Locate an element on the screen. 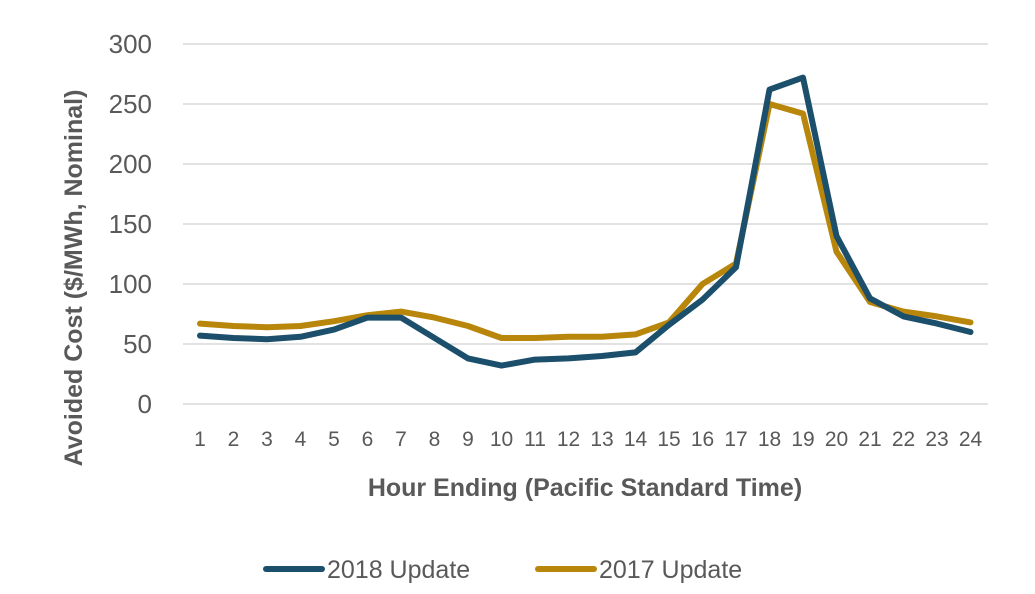  x-tick-label: 7 is located at coordinates (401, 439).